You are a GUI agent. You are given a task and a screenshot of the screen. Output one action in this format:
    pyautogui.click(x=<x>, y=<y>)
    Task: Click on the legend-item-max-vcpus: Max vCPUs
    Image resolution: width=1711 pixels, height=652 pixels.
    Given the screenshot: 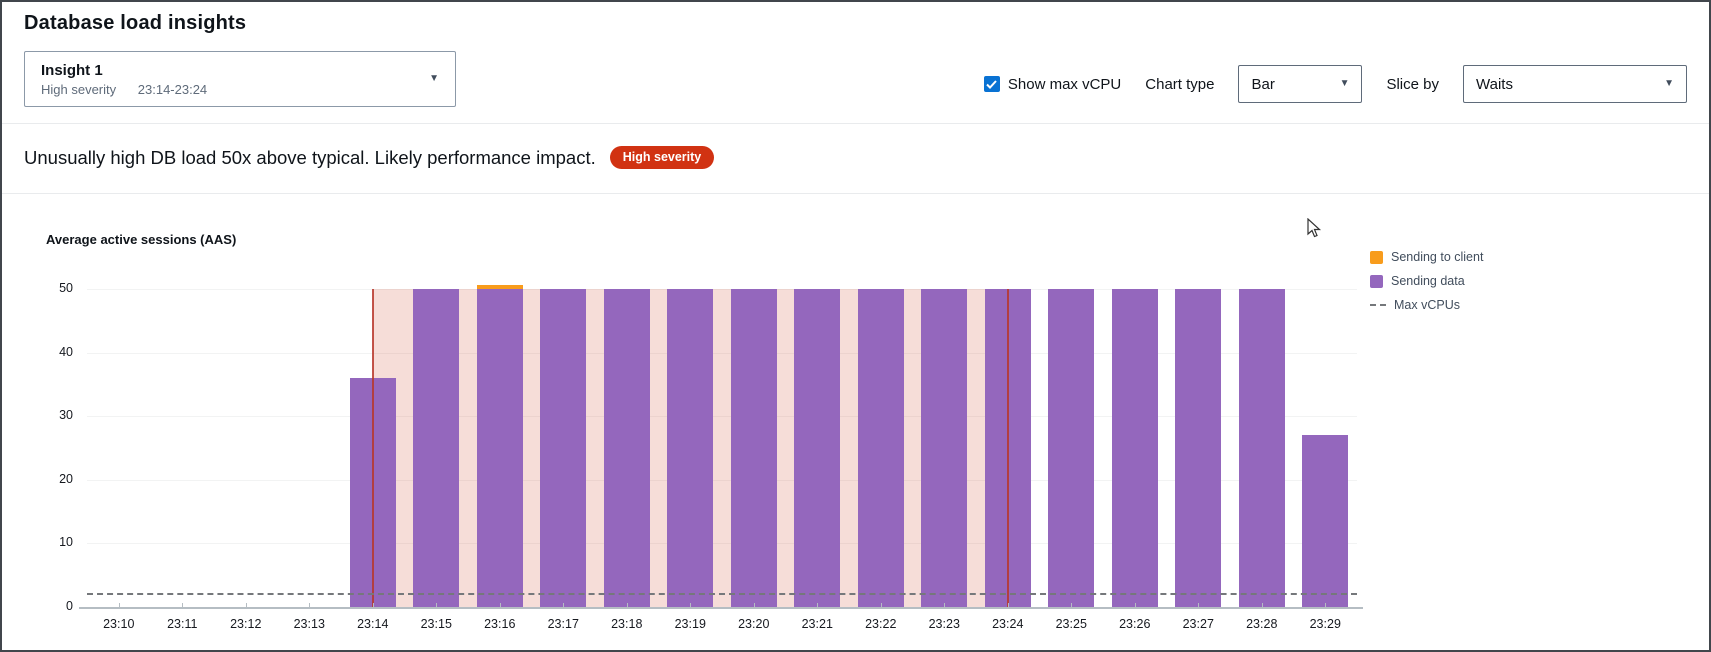 What is the action you would take?
    pyautogui.click(x=1426, y=305)
    